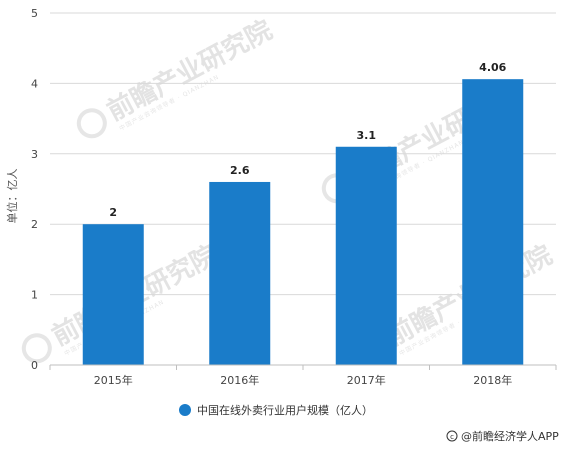 The width and height of the screenshot is (562, 449). Describe the element at coordinates (492, 380) in the screenshot. I see `x-tick-label: 2018年` at that location.